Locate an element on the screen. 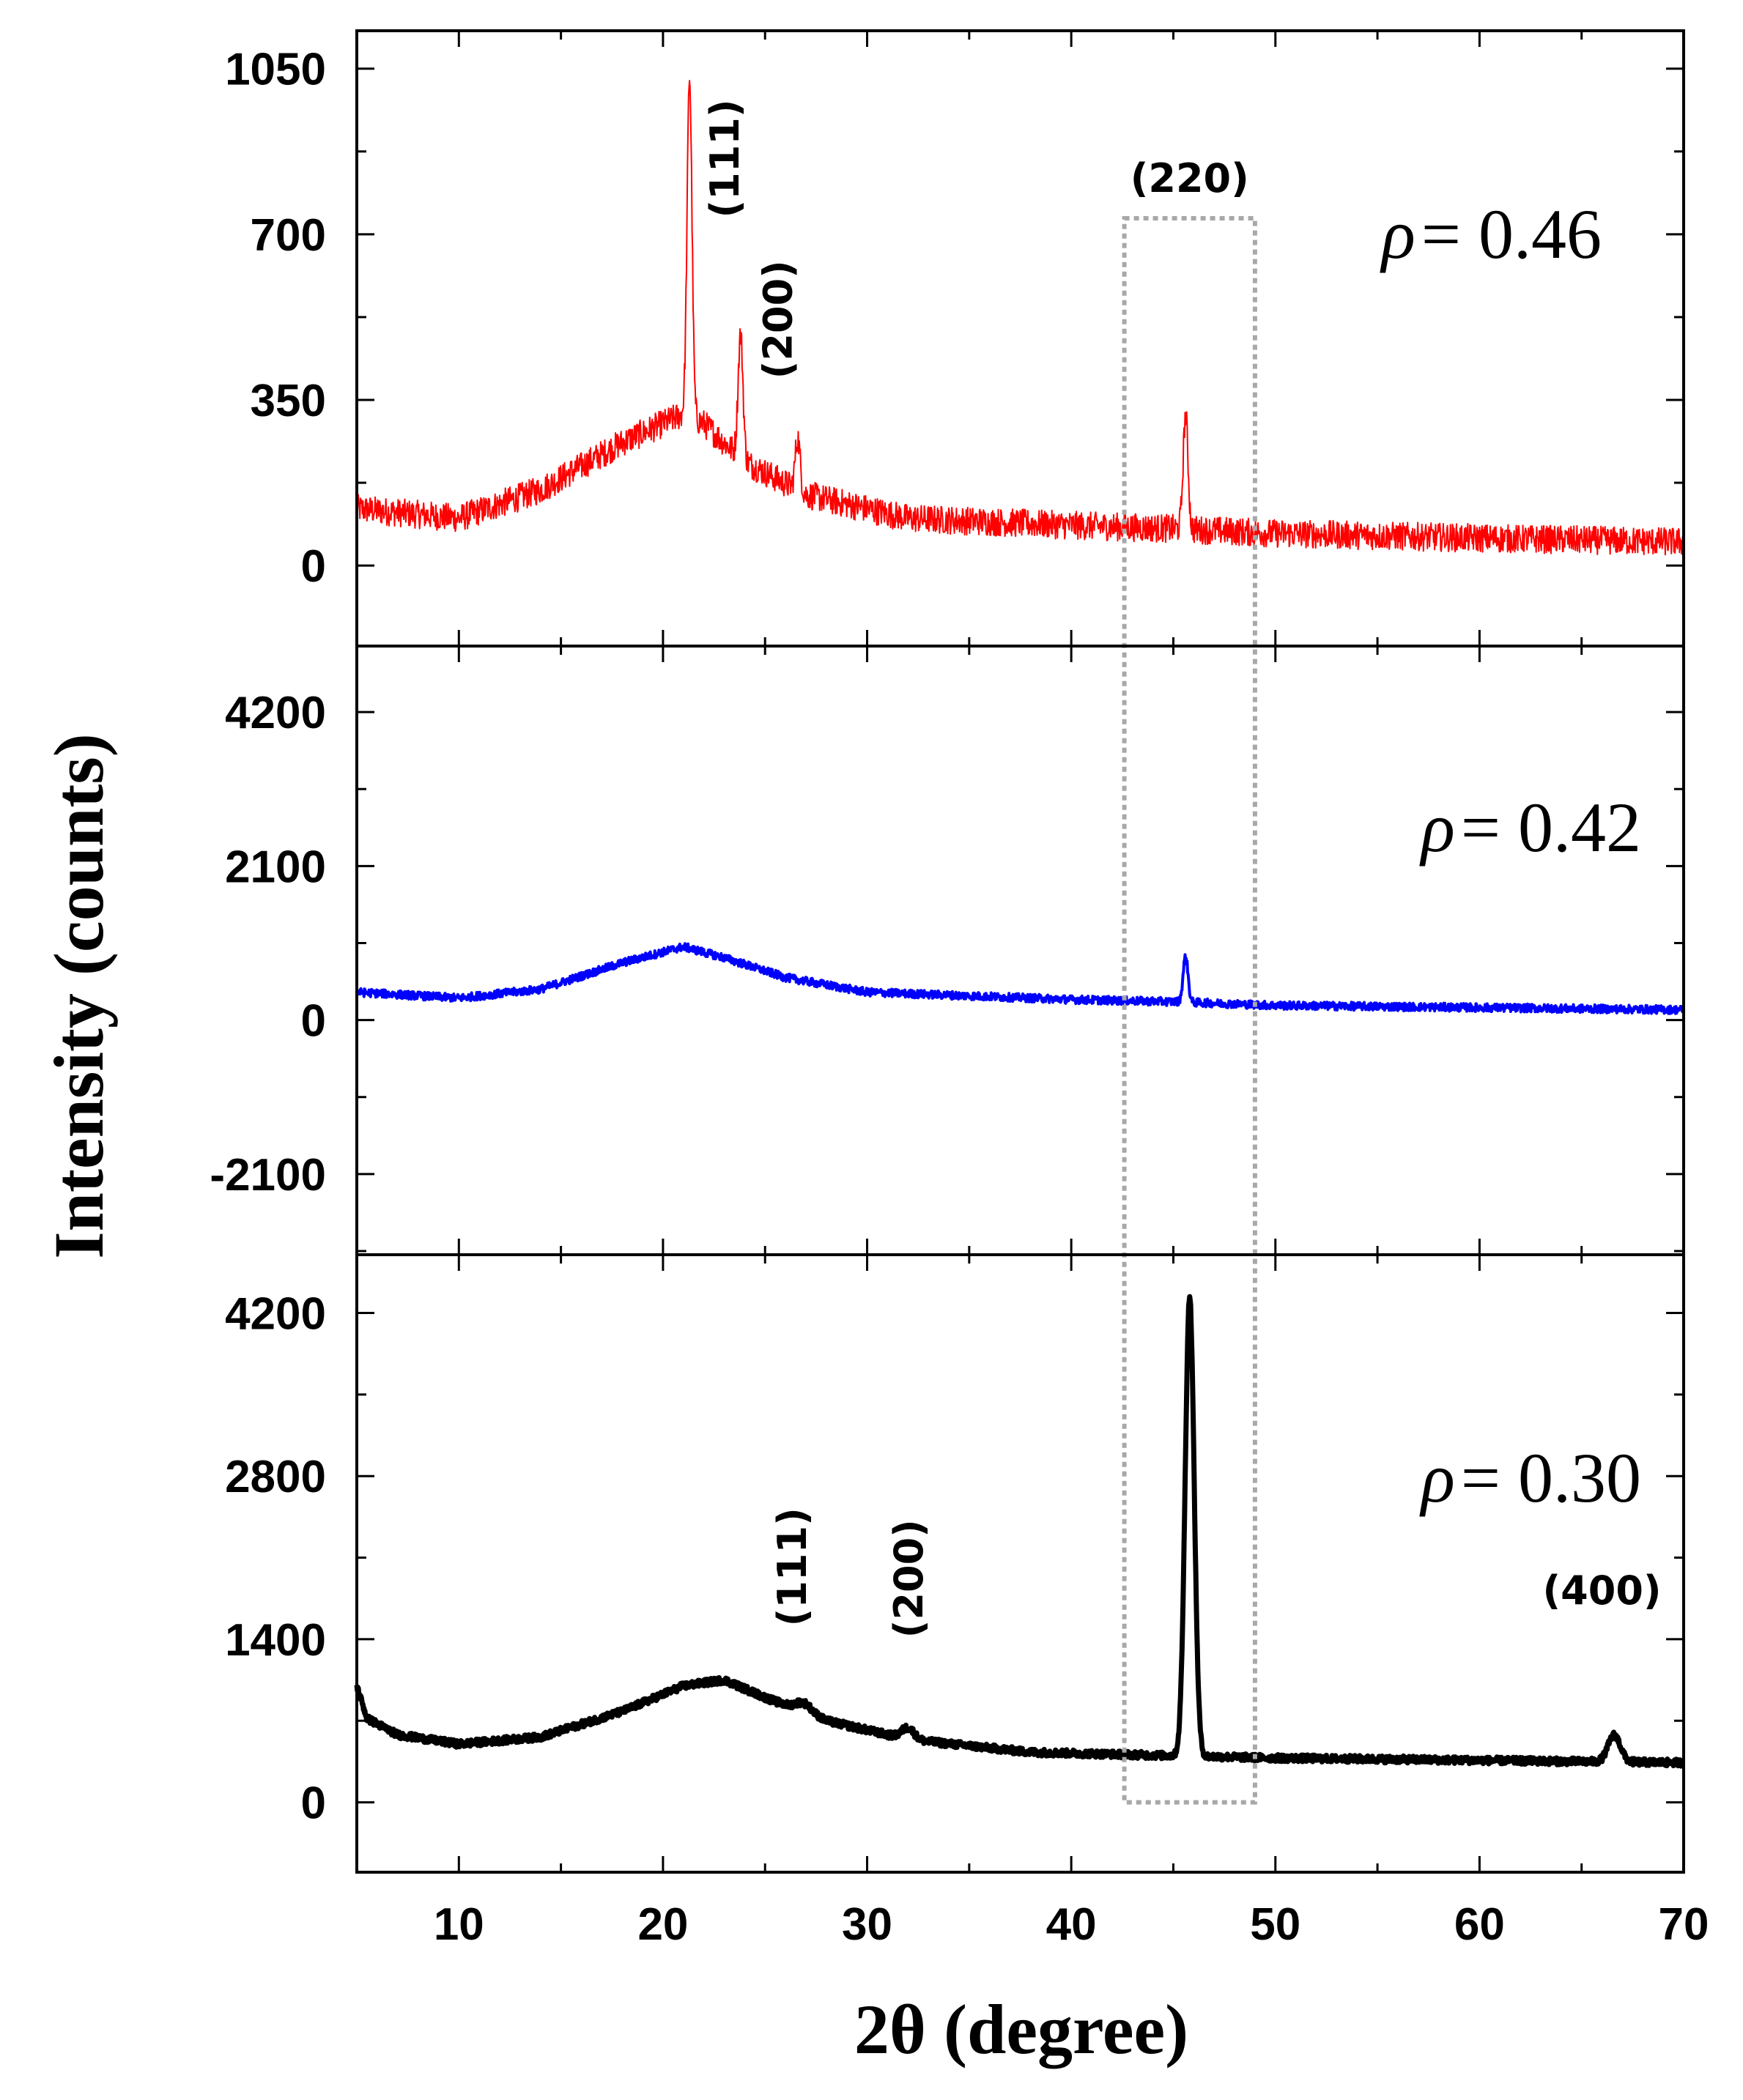  y-tick-label: 2100 is located at coordinates (275, 867).